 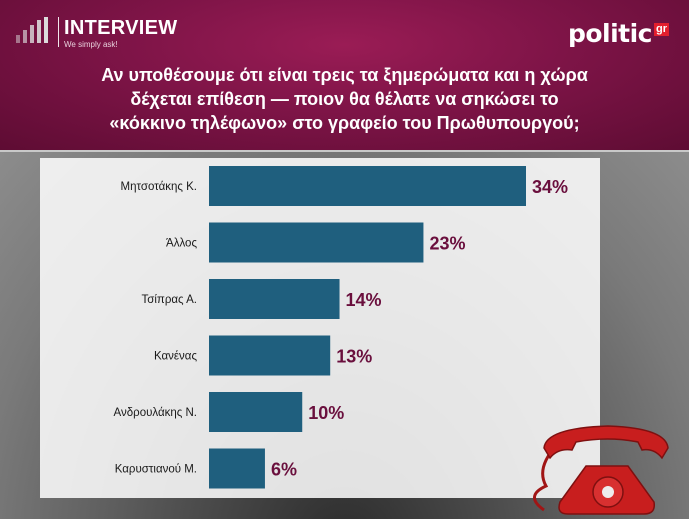 What do you see at coordinates (326, 413) in the screenshot?
I see `value-label: 10%` at bounding box center [326, 413].